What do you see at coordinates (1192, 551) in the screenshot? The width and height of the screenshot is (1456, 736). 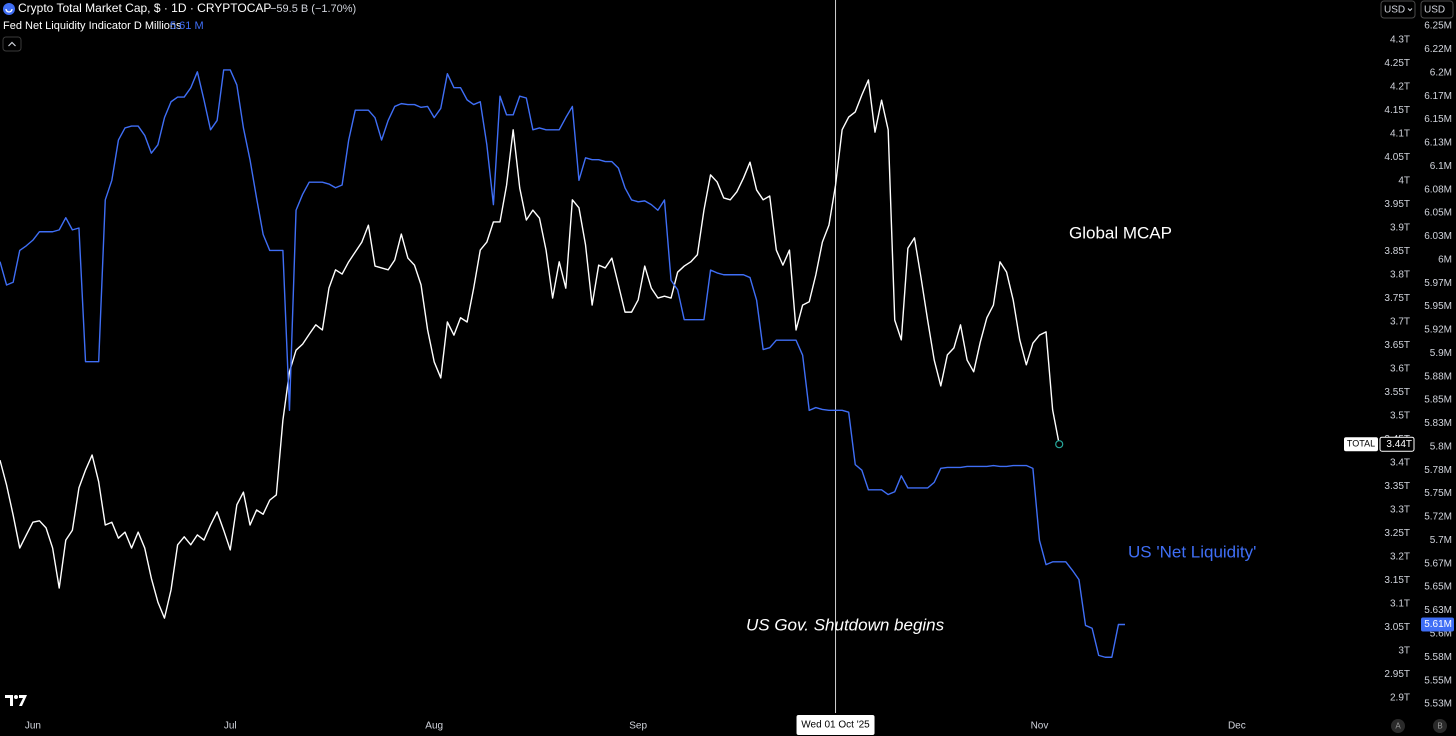 I see `annotation: US 'Net Liquidity'` at bounding box center [1192, 551].